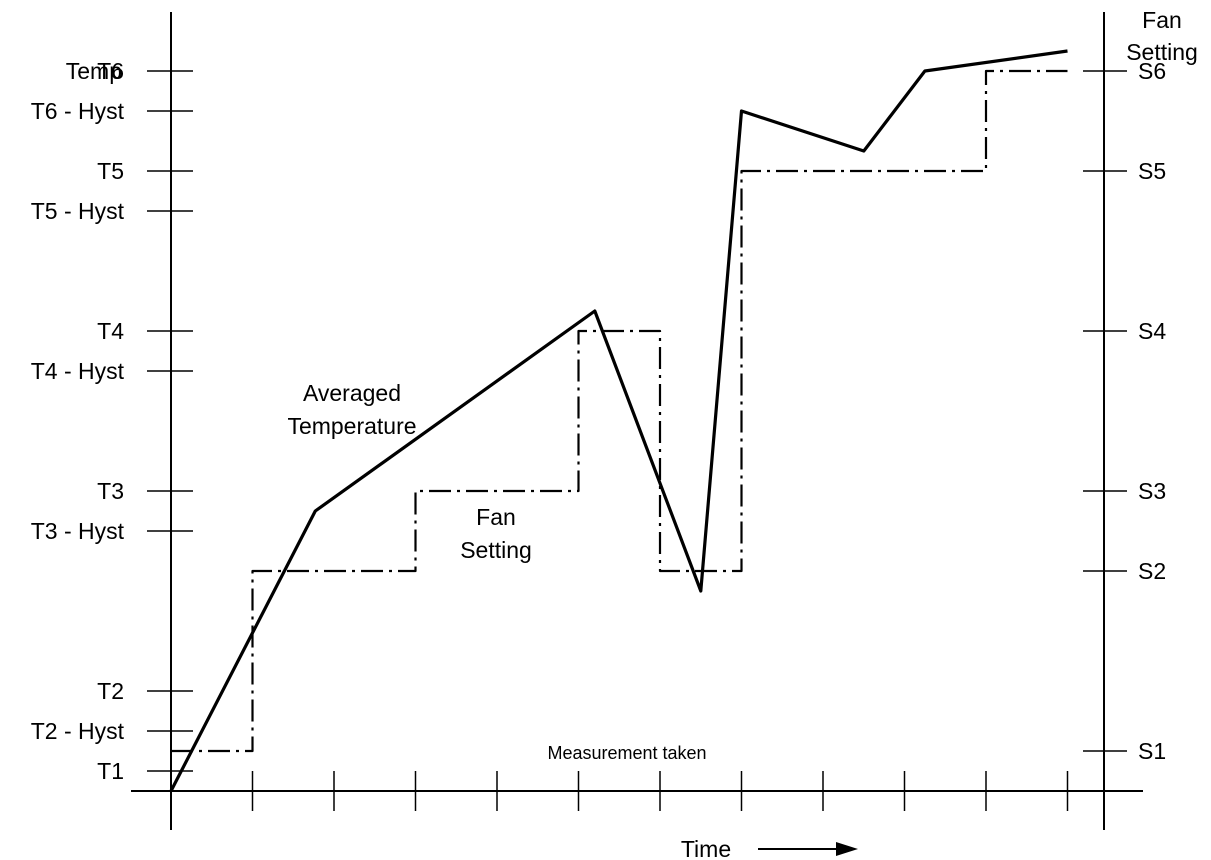  I want to click on series-label-fan-line1: Fan, so click(496, 517).